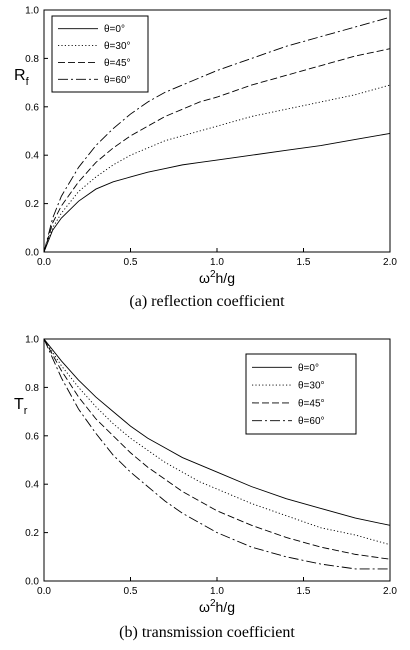 The height and width of the screenshot is (650, 410). I want to click on chart-caption: (a) reflection coefficient, so click(207, 301).